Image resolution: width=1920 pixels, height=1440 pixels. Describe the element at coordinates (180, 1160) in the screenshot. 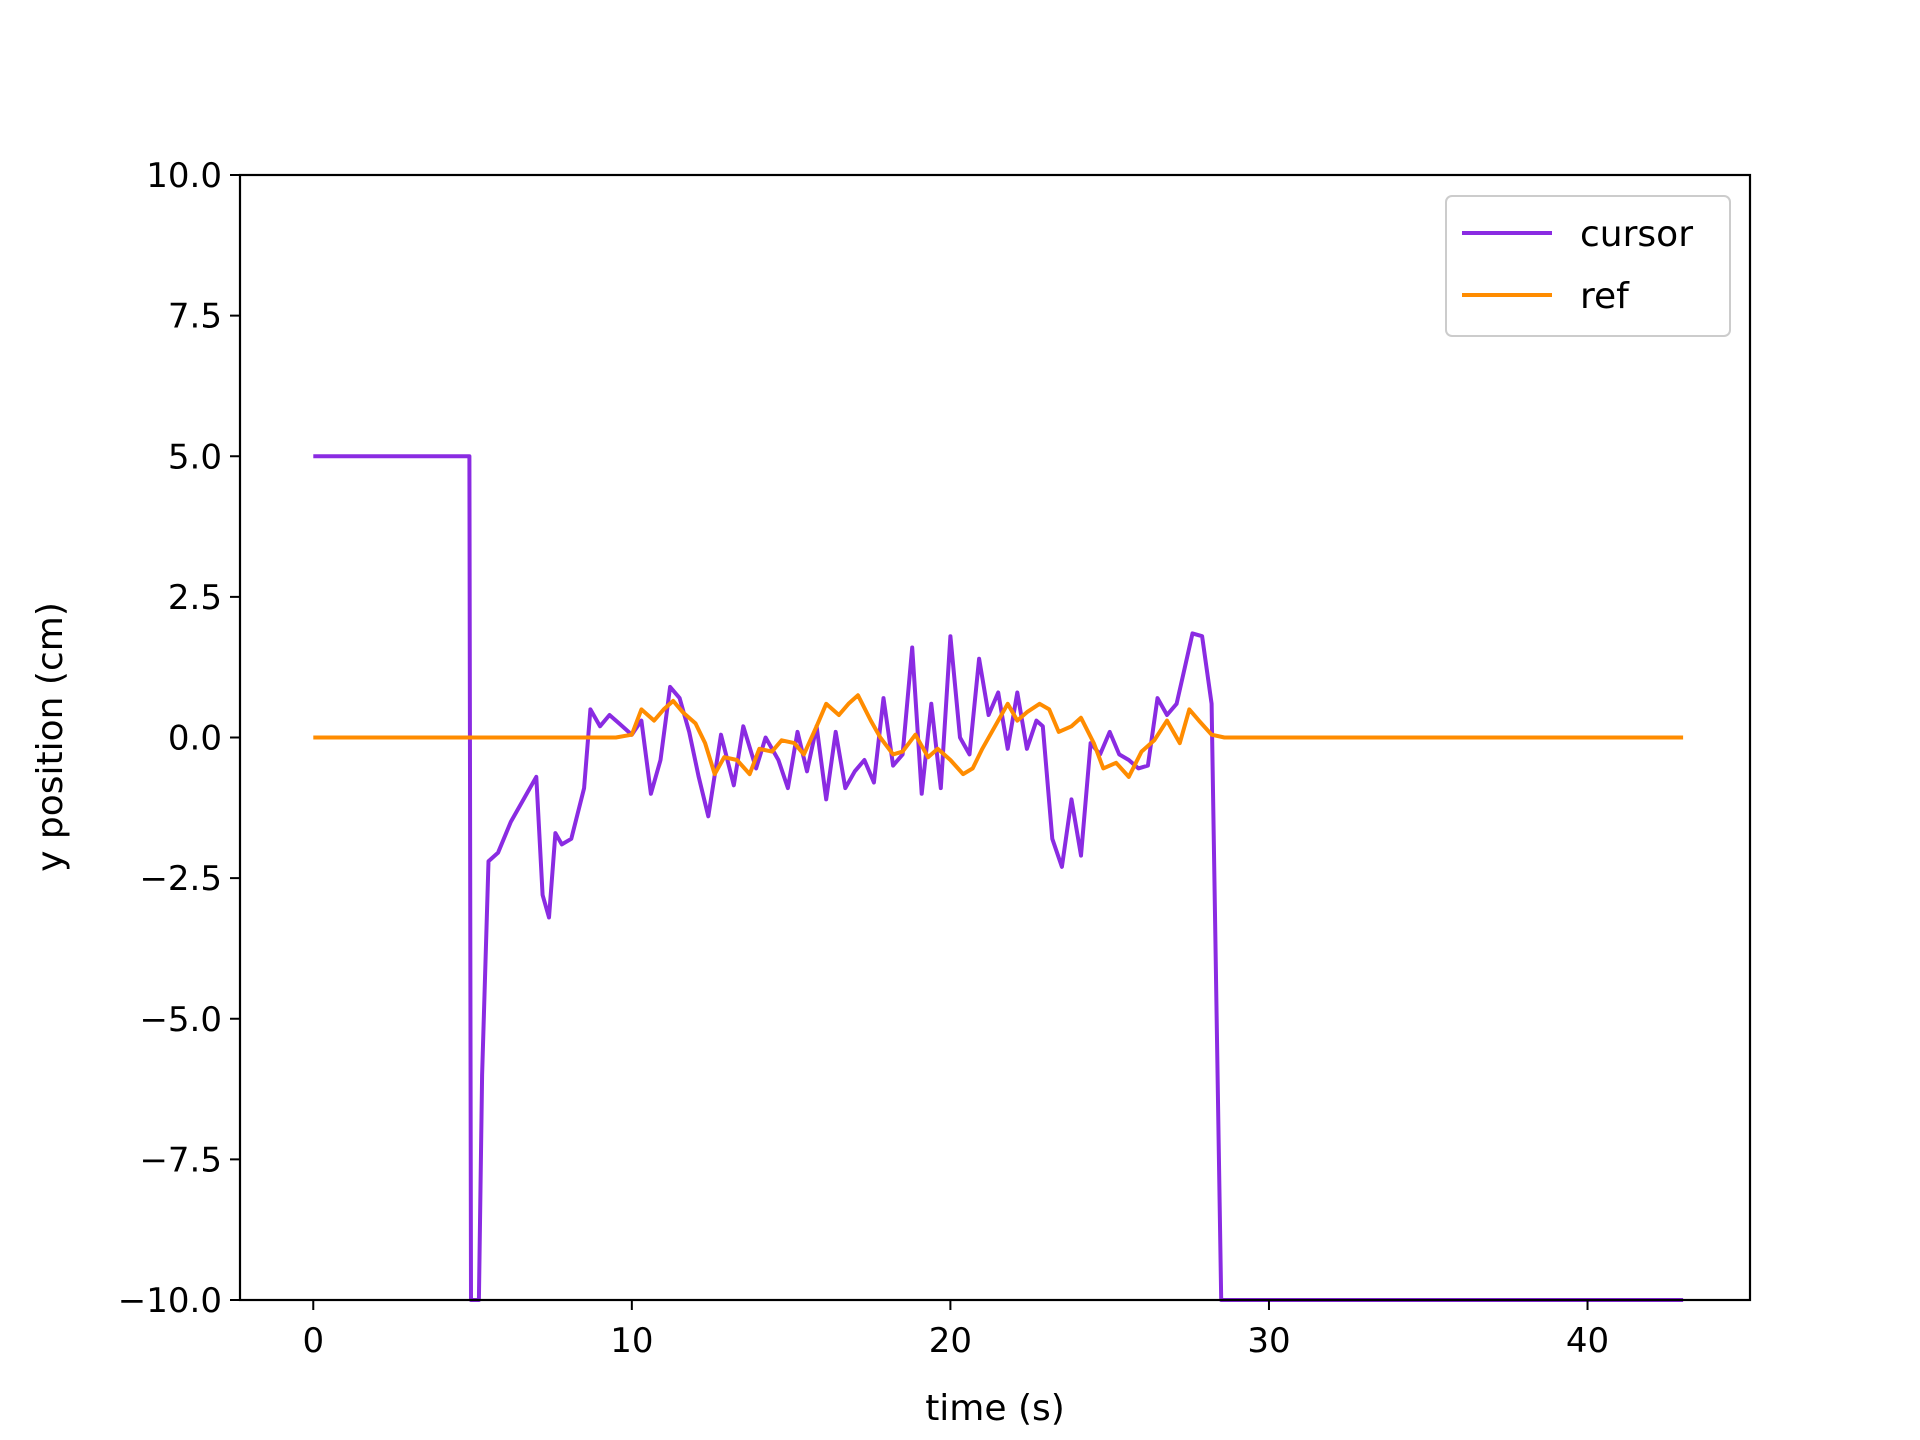

I see `y-tick-label: −7.5` at that location.